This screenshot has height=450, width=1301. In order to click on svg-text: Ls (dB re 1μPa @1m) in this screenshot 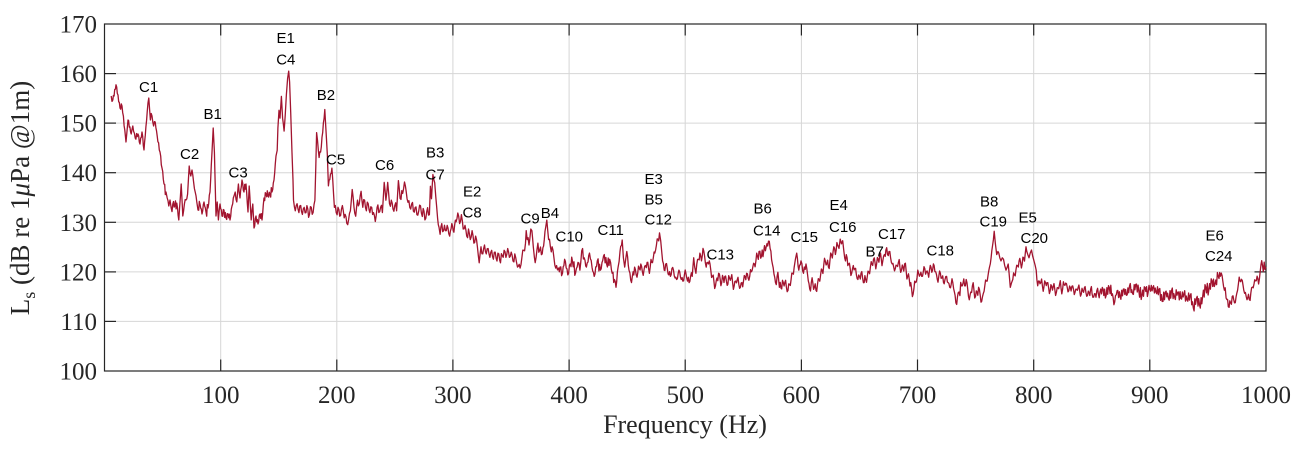, I will do `click(22, 198)`.